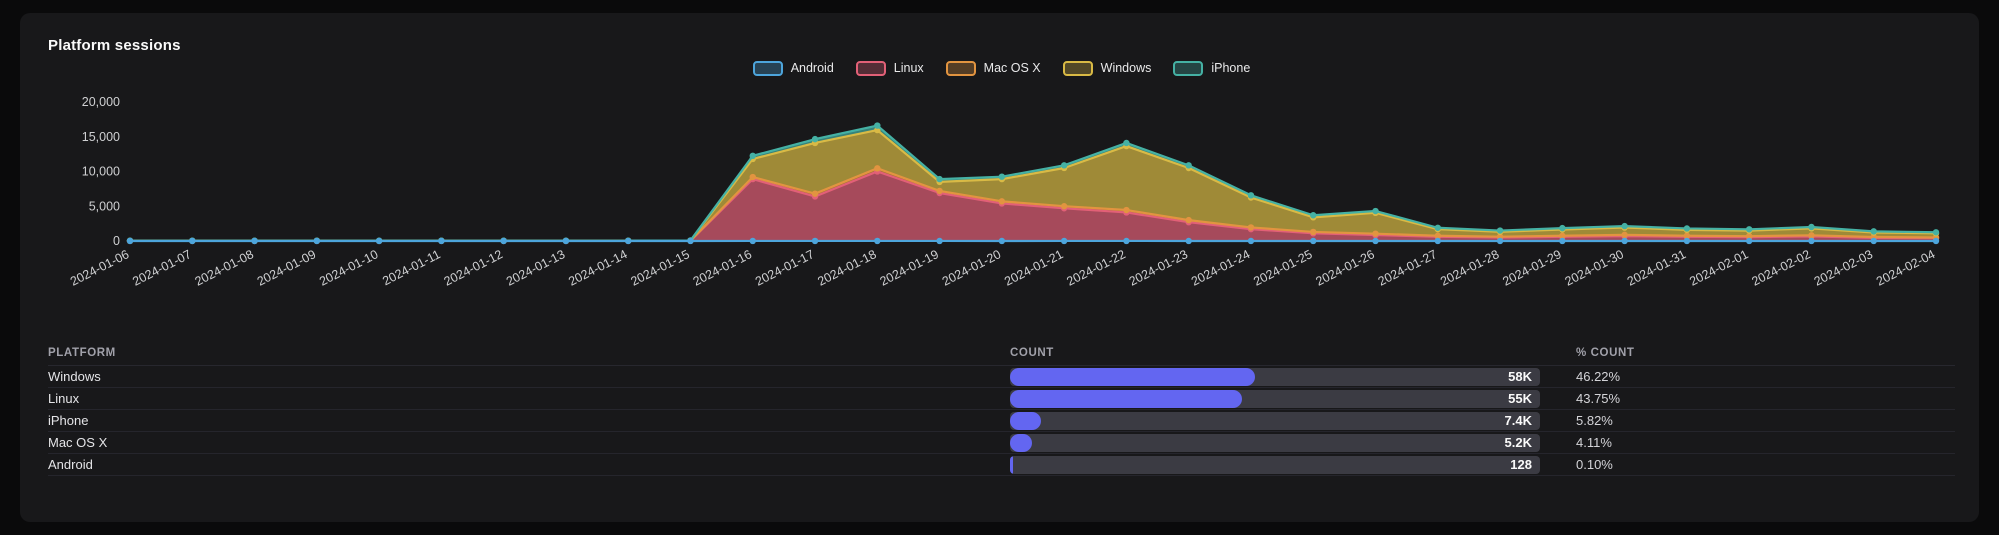 The height and width of the screenshot is (535, 1999). I want to click on legend-label: Mac OS X, so click(1012, 68).